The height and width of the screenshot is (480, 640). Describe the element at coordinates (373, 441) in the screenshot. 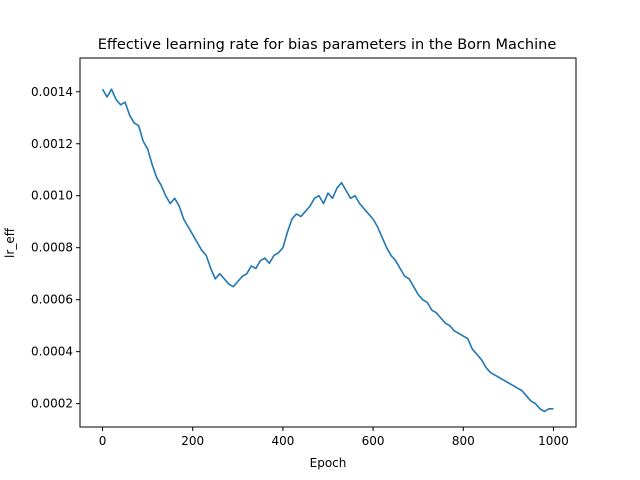

I see `x-tick-label: 600` at that location.